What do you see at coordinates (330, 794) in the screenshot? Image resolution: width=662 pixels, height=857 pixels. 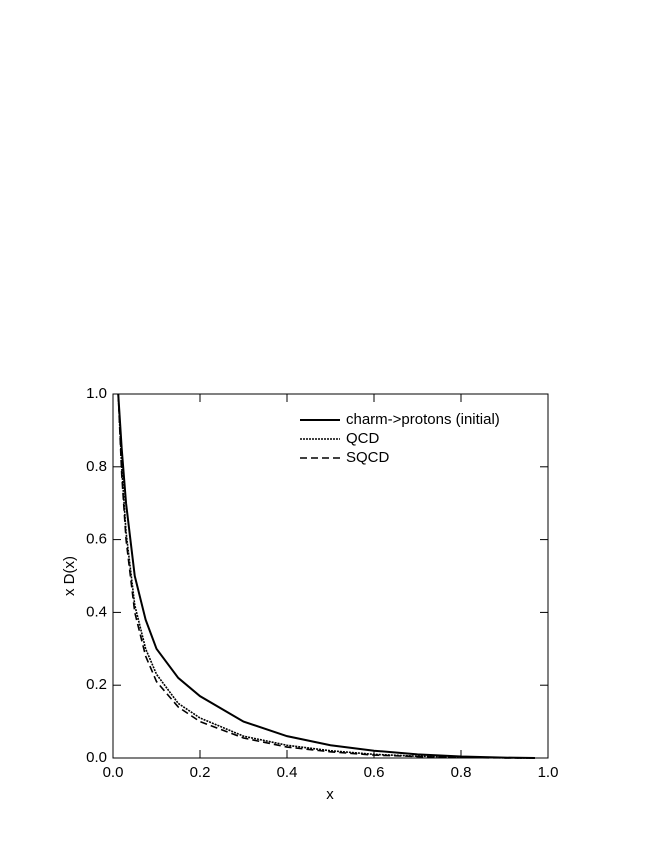 I see `x-axis-label: x` at bounding box center [330, 794].